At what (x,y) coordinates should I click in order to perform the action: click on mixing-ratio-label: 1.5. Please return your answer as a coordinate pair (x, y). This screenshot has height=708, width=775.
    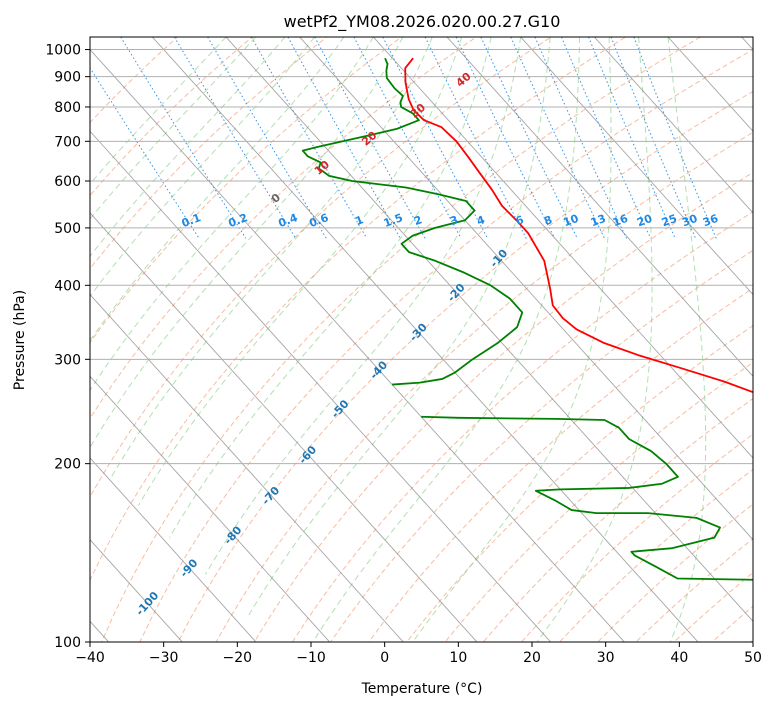
    Looking at the image, I should click on (393, 220).